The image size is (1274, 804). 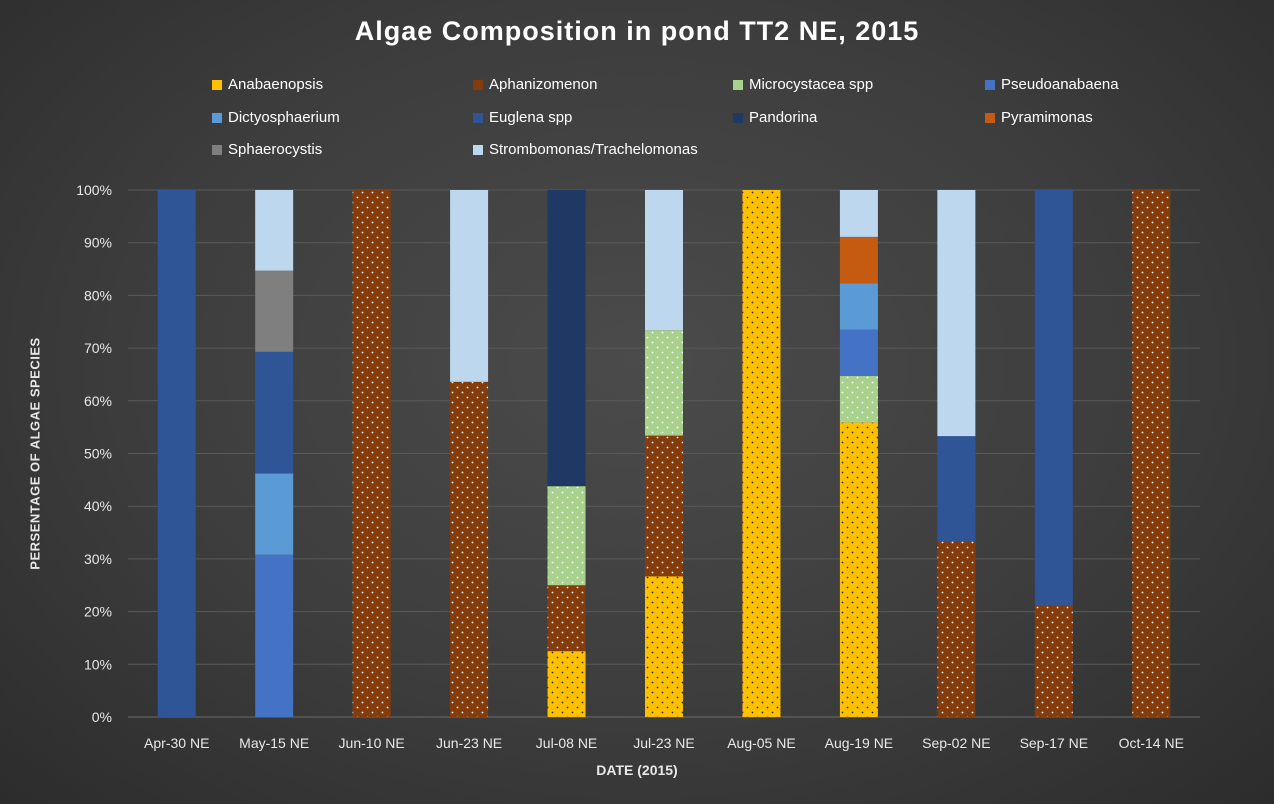 I want to click on legend-item: Aphanizomenon, so click(x=535, y=84).